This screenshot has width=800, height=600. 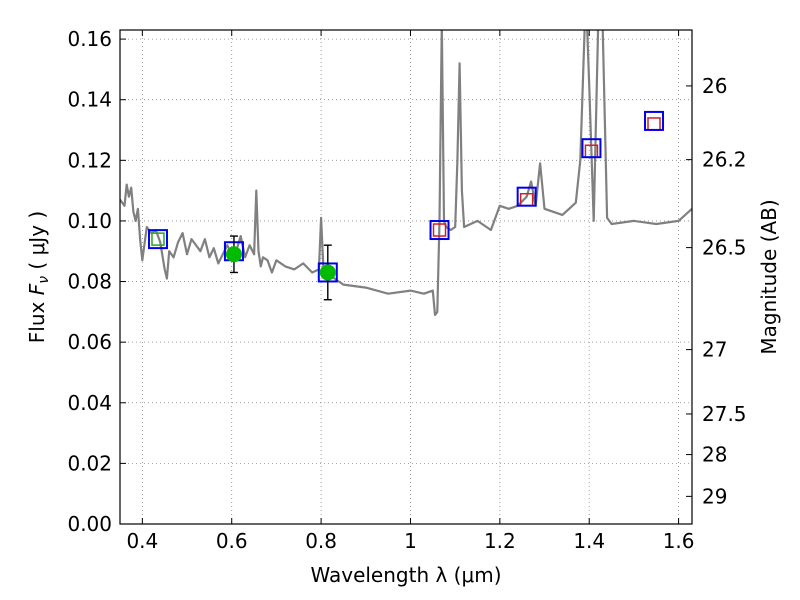 What do you see at coordinates (37, 289) in the screenshot?
I see `y-axis-label-symbol: F` at bounding box center [37, 289].